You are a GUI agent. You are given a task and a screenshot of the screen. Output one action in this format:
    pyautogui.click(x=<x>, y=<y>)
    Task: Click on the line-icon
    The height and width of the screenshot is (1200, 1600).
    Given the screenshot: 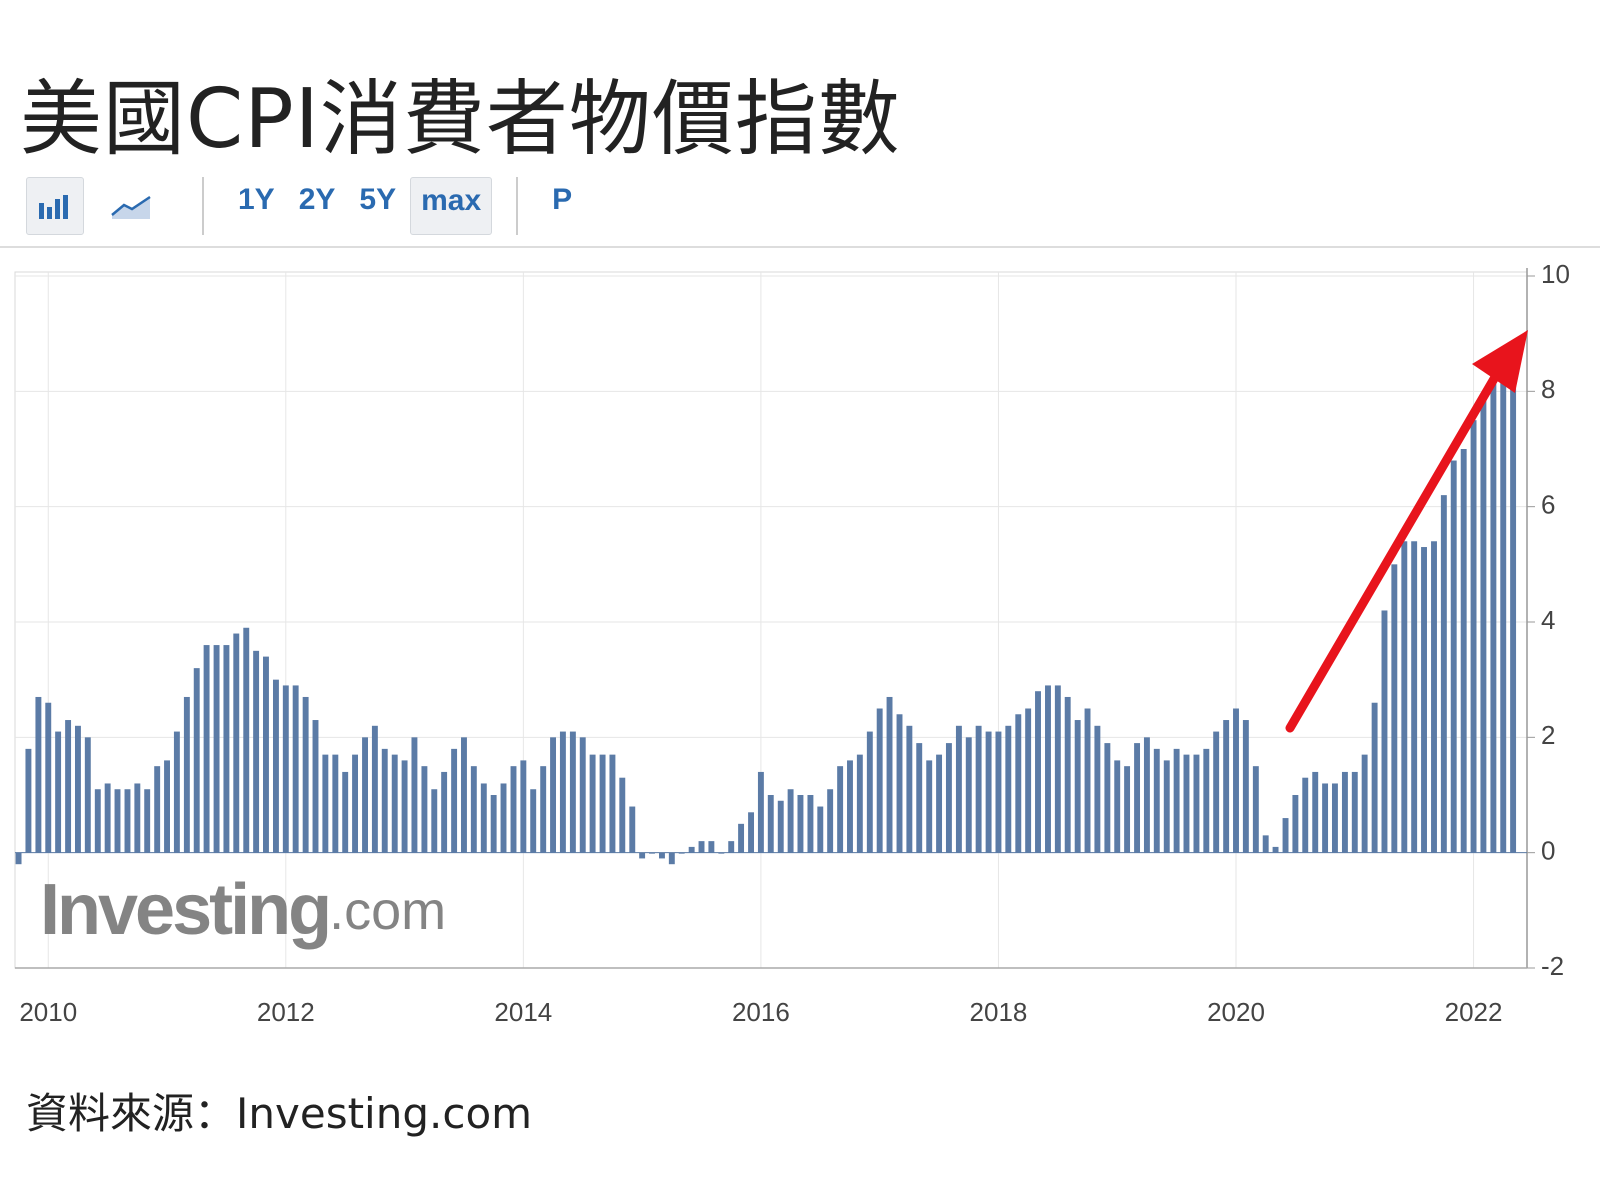 What is the action you would take?
    pyautogui.click(x=131, y=207)
    